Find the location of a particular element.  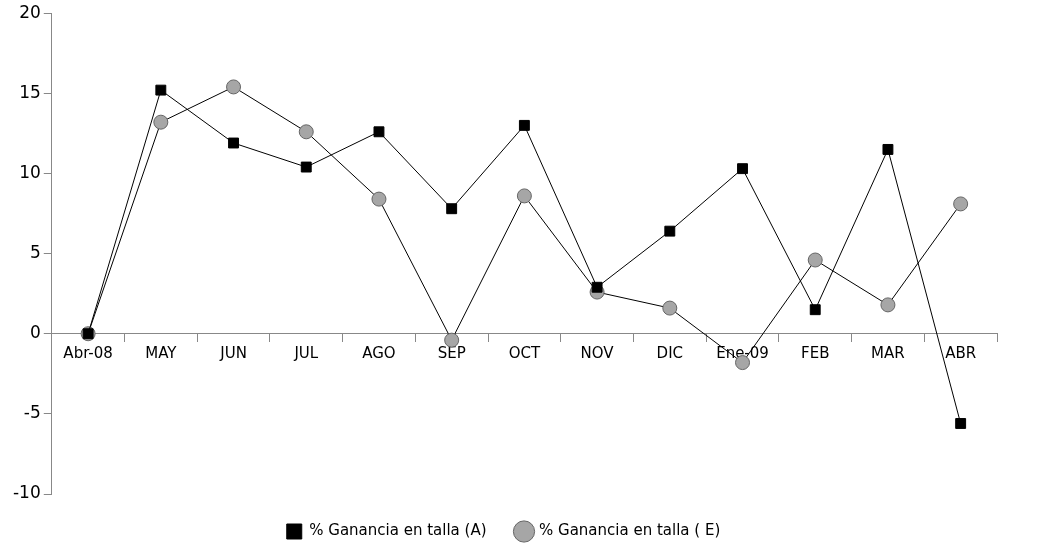

legend-label: % Ganancia en talla (A) is located at coordinates (398, 530).